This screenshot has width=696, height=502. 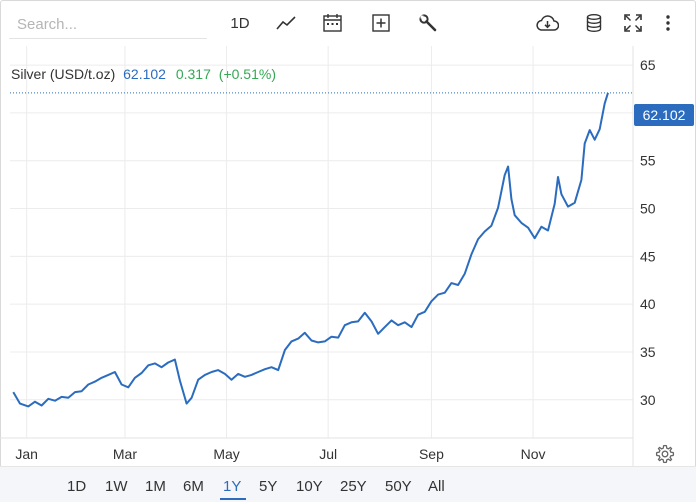 I want to click on x-tick-label: Jul, so click(x=328, y=454).